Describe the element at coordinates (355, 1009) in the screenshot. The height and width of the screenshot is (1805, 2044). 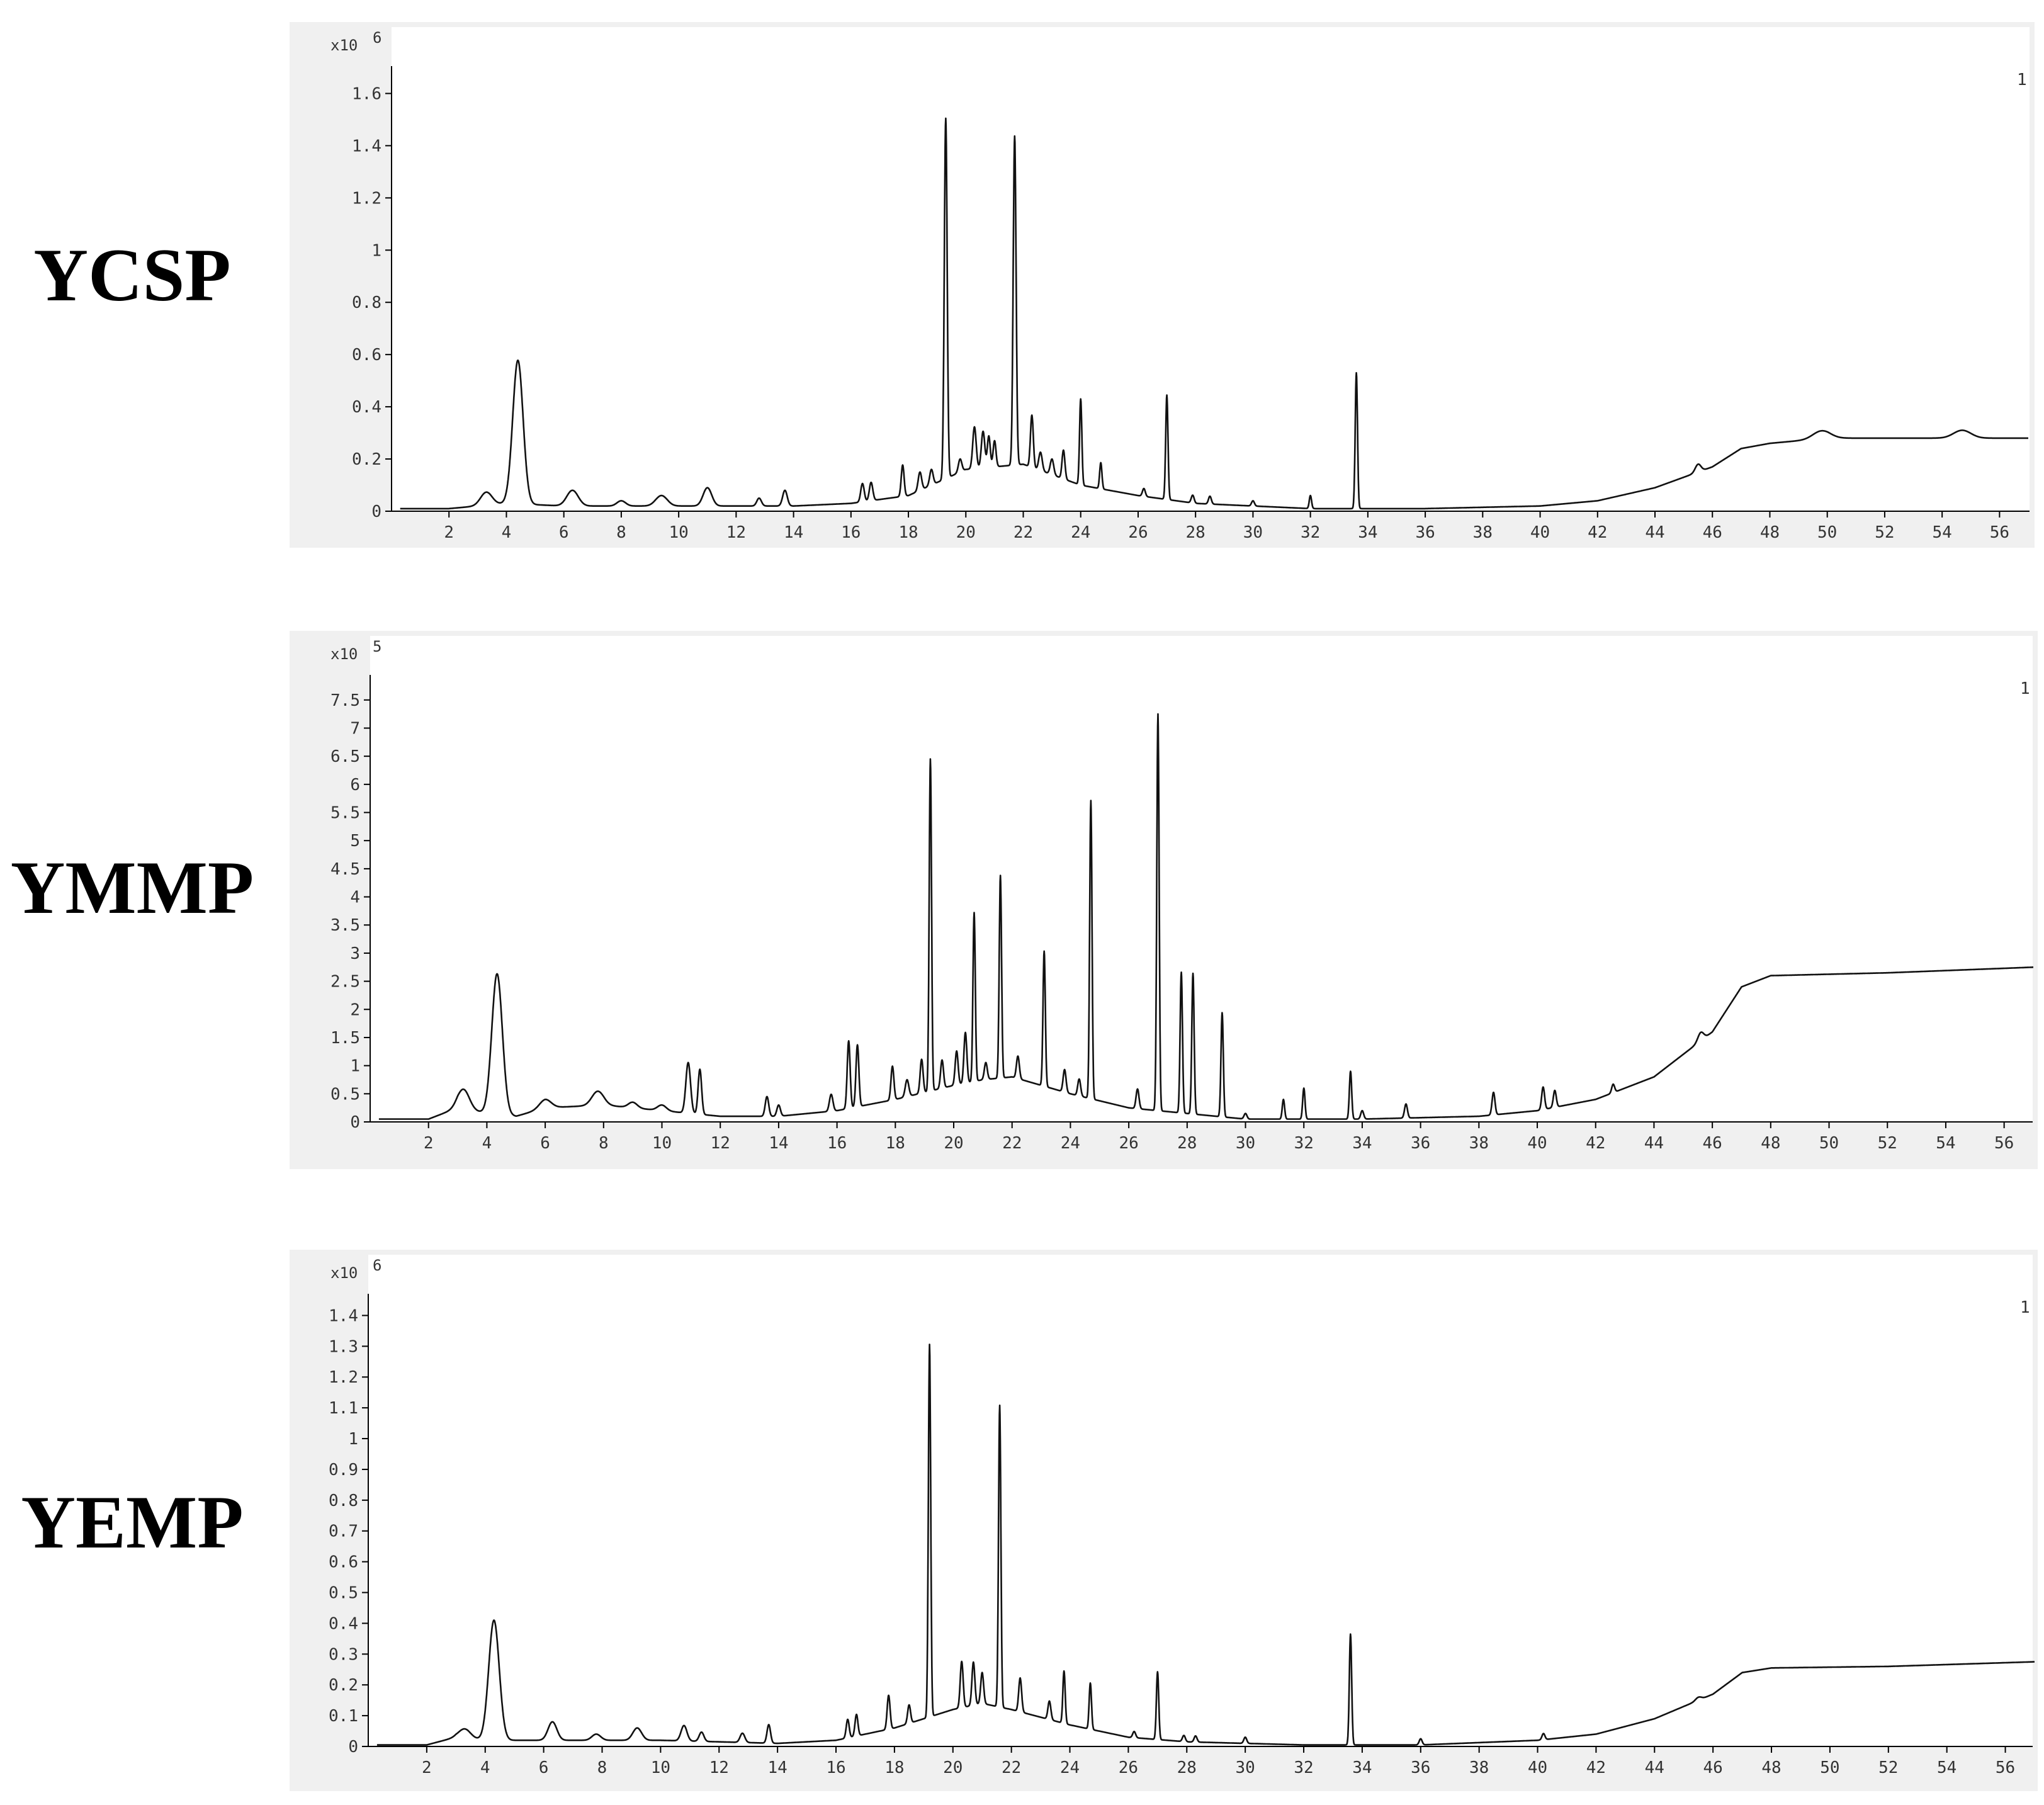
I see `ymmp-y-tick-label: 2` at that location.